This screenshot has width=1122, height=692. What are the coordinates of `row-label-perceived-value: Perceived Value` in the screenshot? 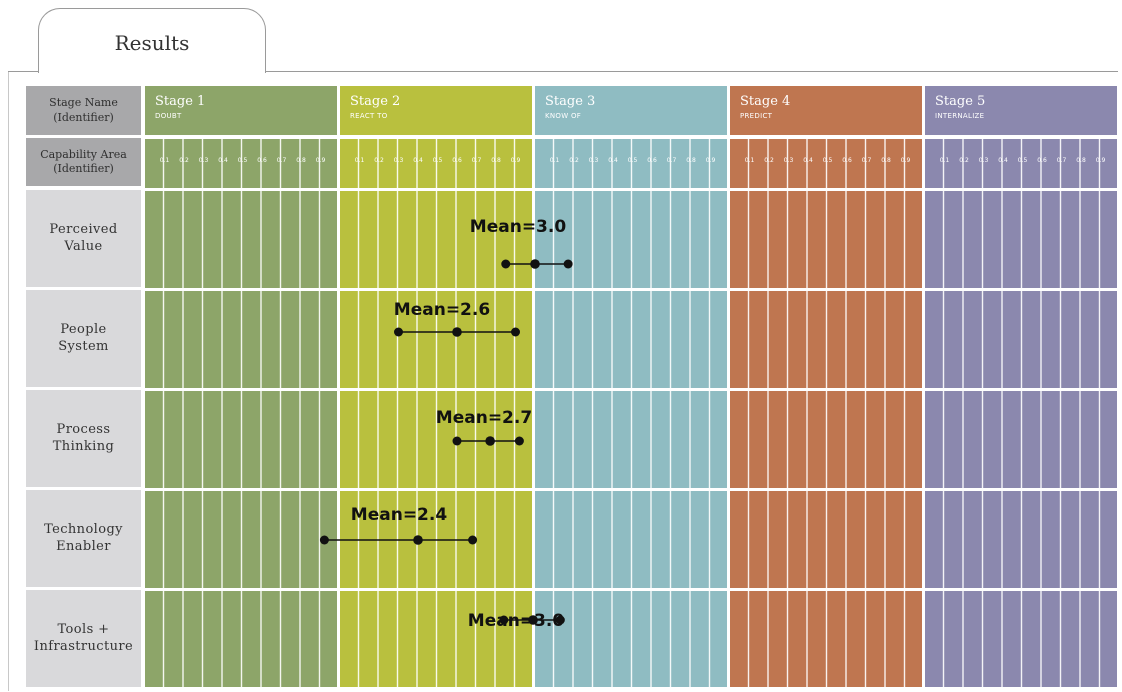 It's located at (83, 238).